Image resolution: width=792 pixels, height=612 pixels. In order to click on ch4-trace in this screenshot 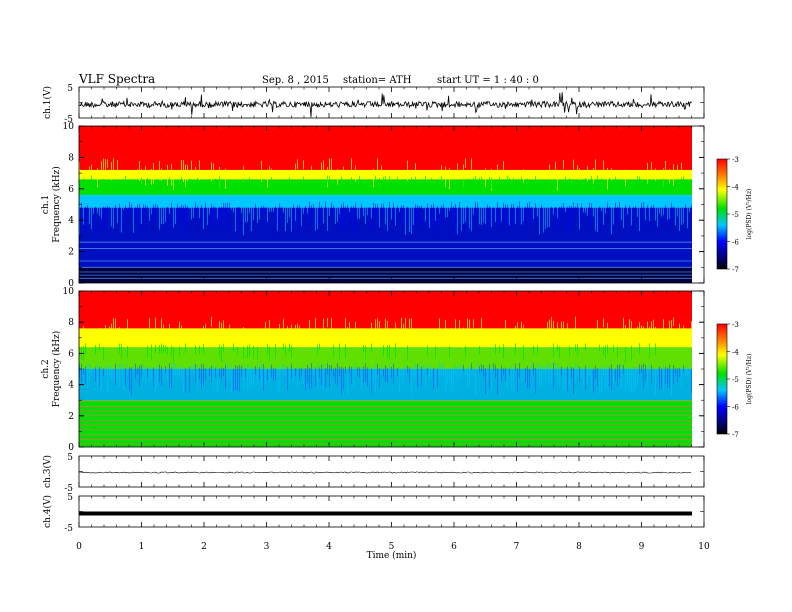, I will do `click(385, 513)`.